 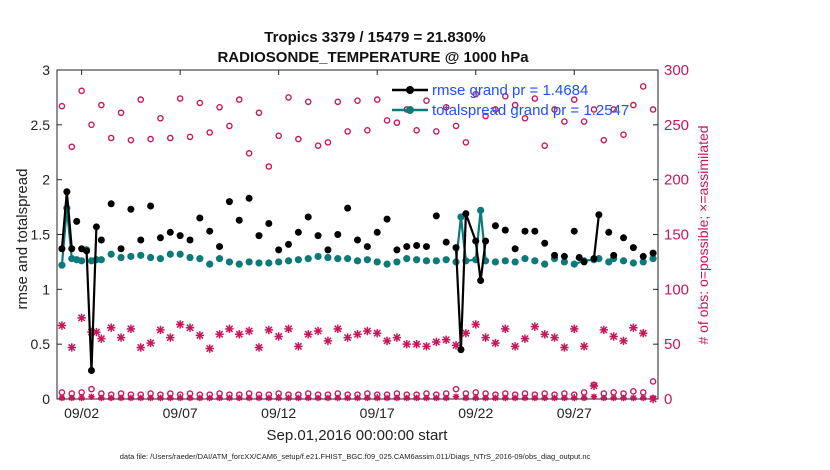 I want to click on x-tick-label: 09/02, so click(x=81, y=413).